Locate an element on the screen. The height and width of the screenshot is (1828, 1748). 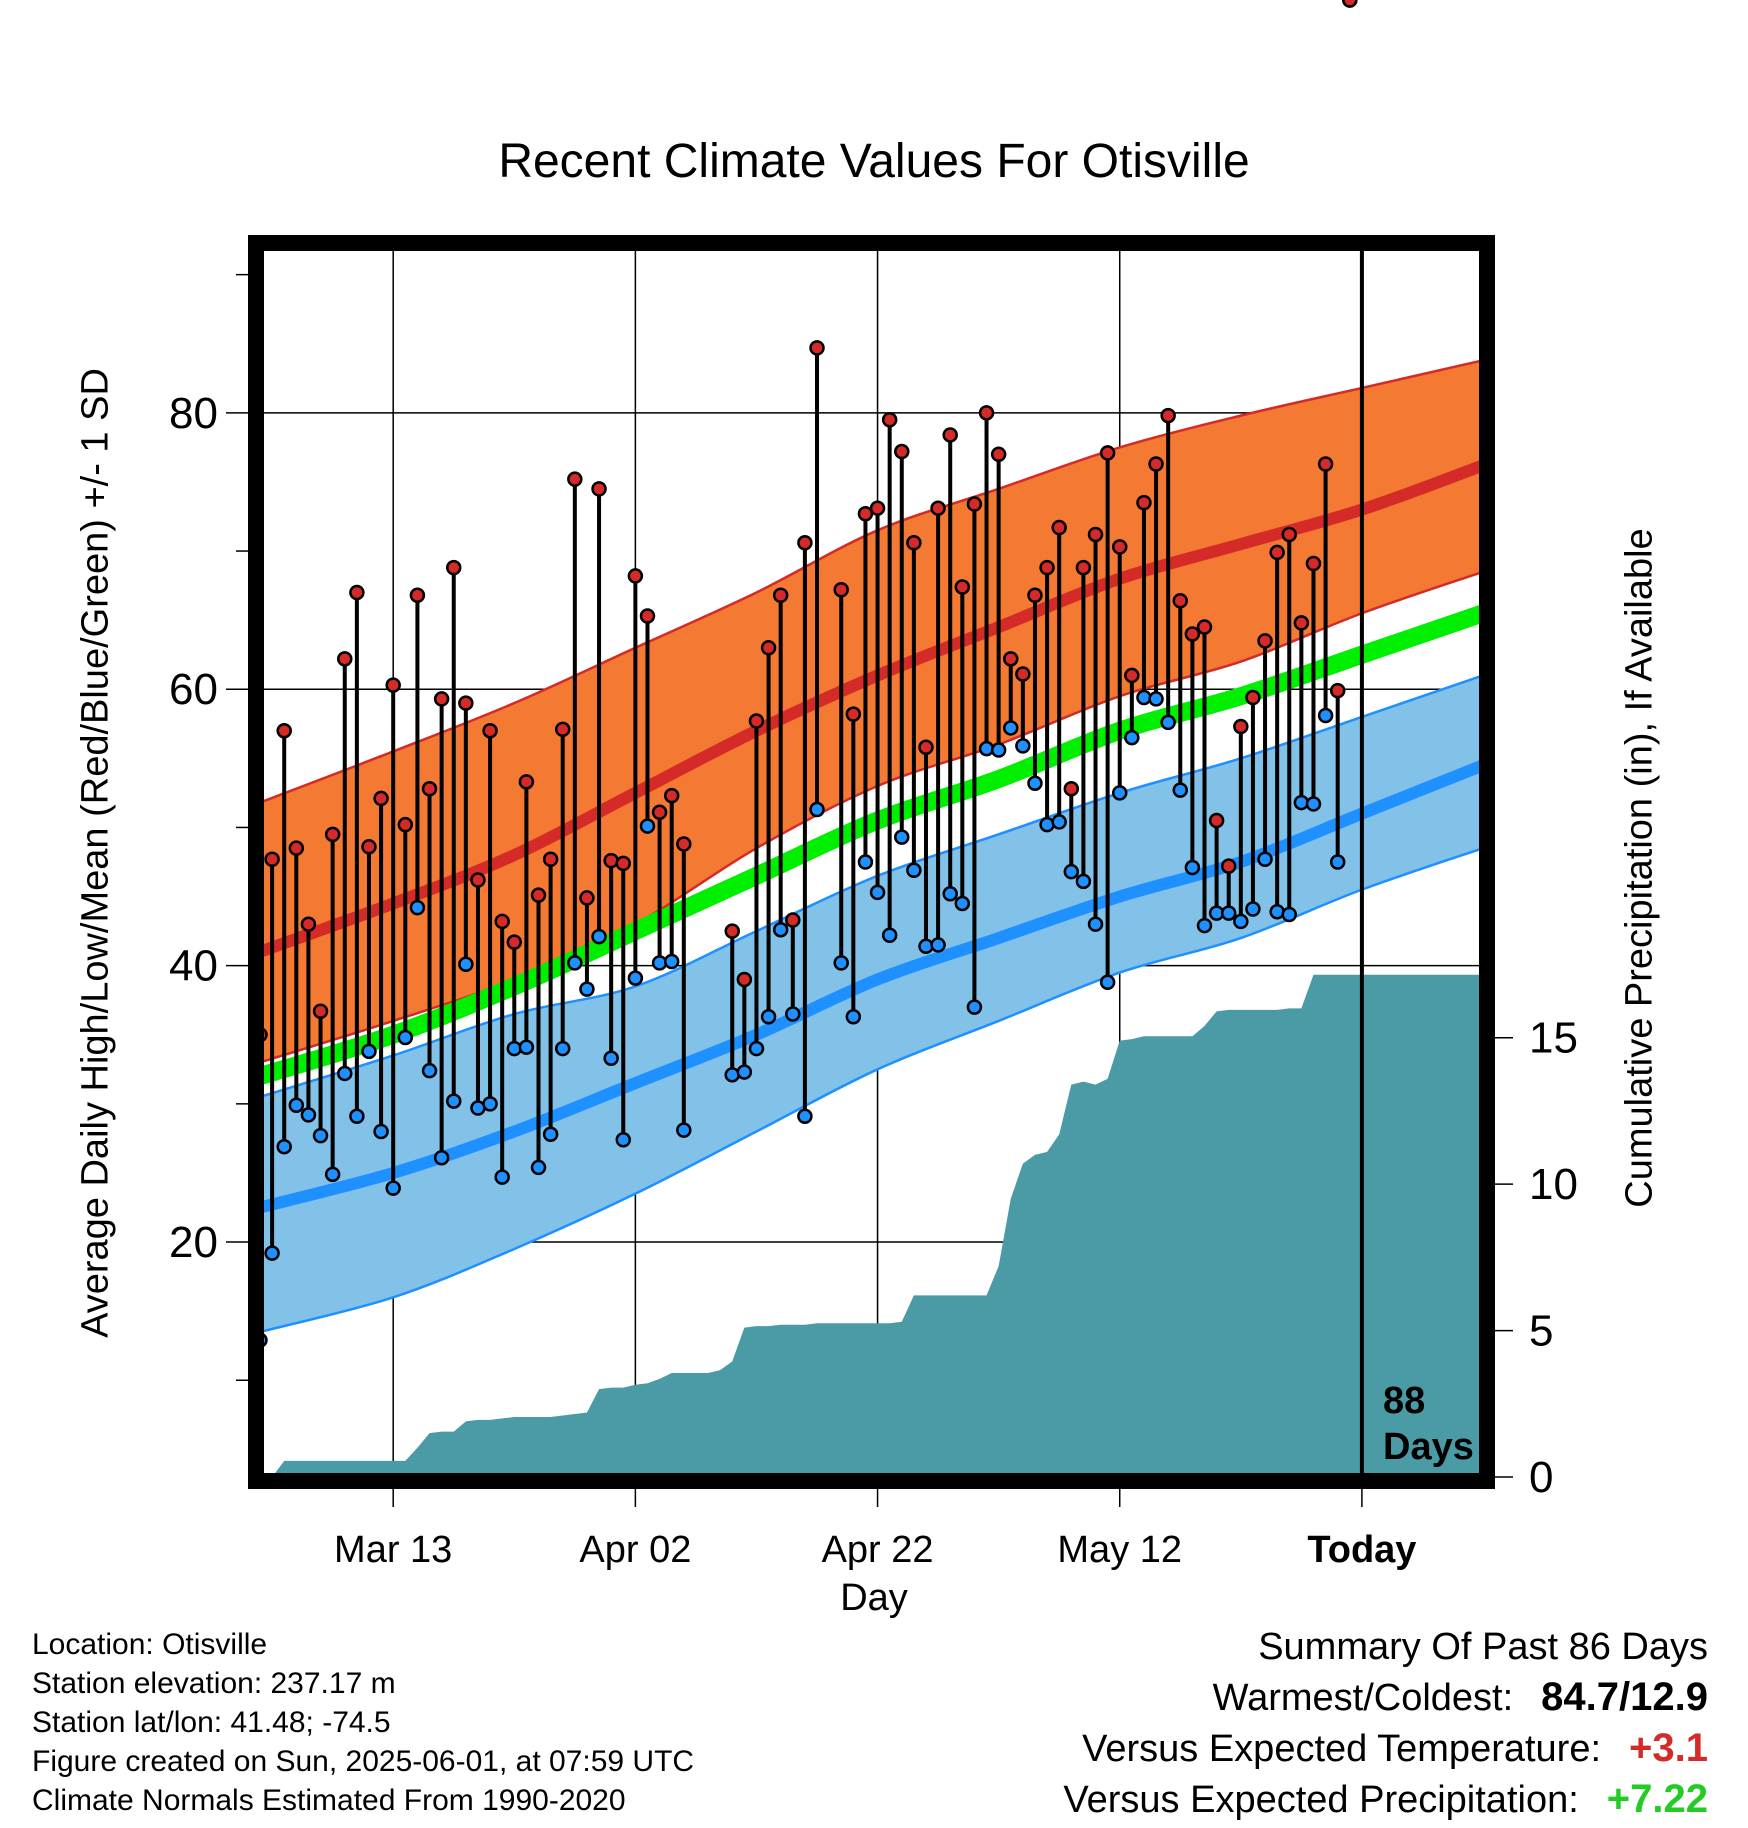
summary-row-warmest: Warmest/Coldest: 84.7/12.9 is located at coordinates (1385, 1697).